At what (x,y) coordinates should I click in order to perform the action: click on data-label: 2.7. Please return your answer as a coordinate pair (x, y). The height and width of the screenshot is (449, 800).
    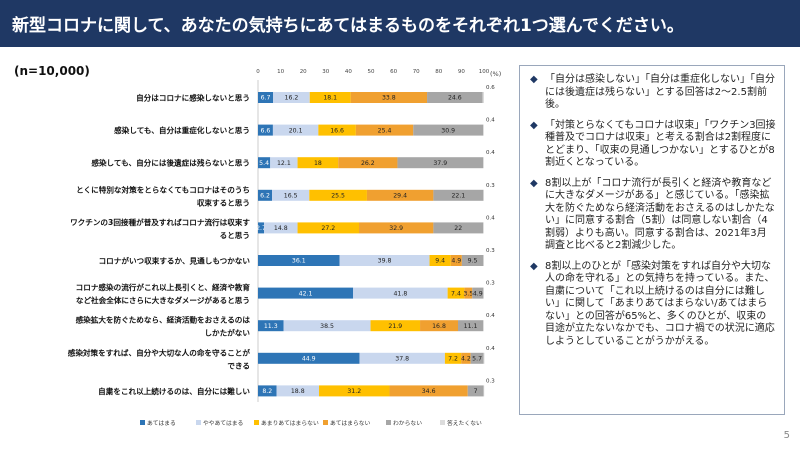
    Looking at the image, I should click on (261, 228).